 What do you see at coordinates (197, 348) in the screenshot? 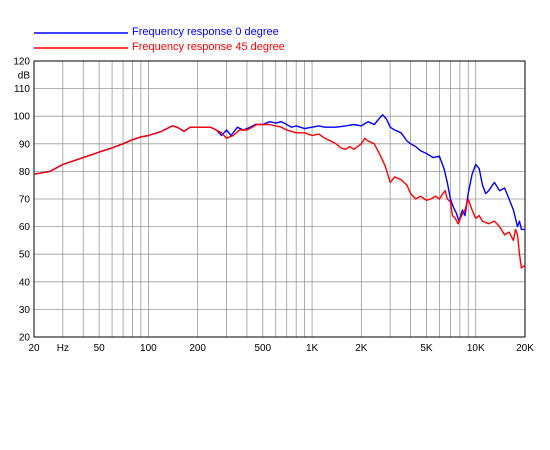
I see `x-tick-label: 200` at bounding box center [197, 348].